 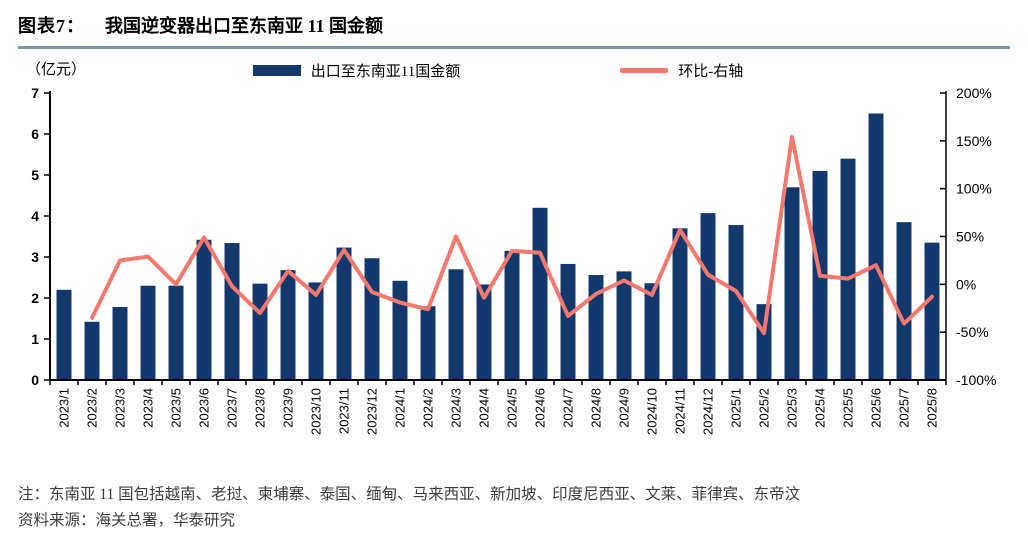 What do you see at coordinates (966, 284) in the screenshot?
I see `right-axis-tick-label: 0%` at bounding box center [966, 284].